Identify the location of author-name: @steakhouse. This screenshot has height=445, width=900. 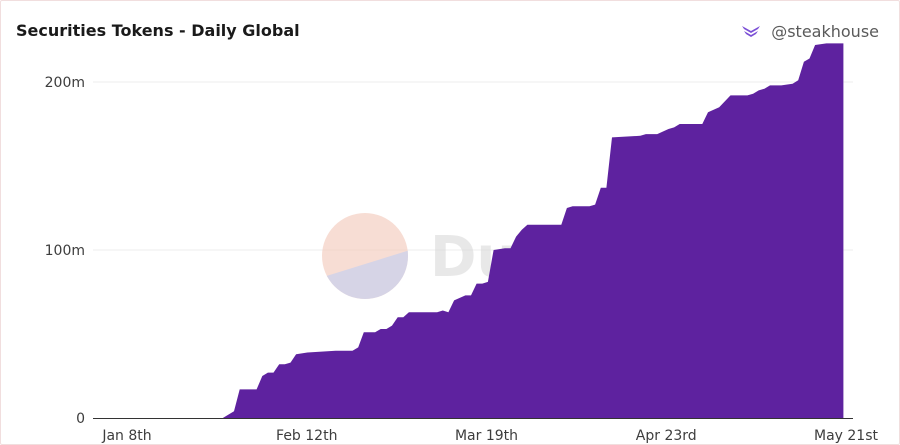
(825, 31).